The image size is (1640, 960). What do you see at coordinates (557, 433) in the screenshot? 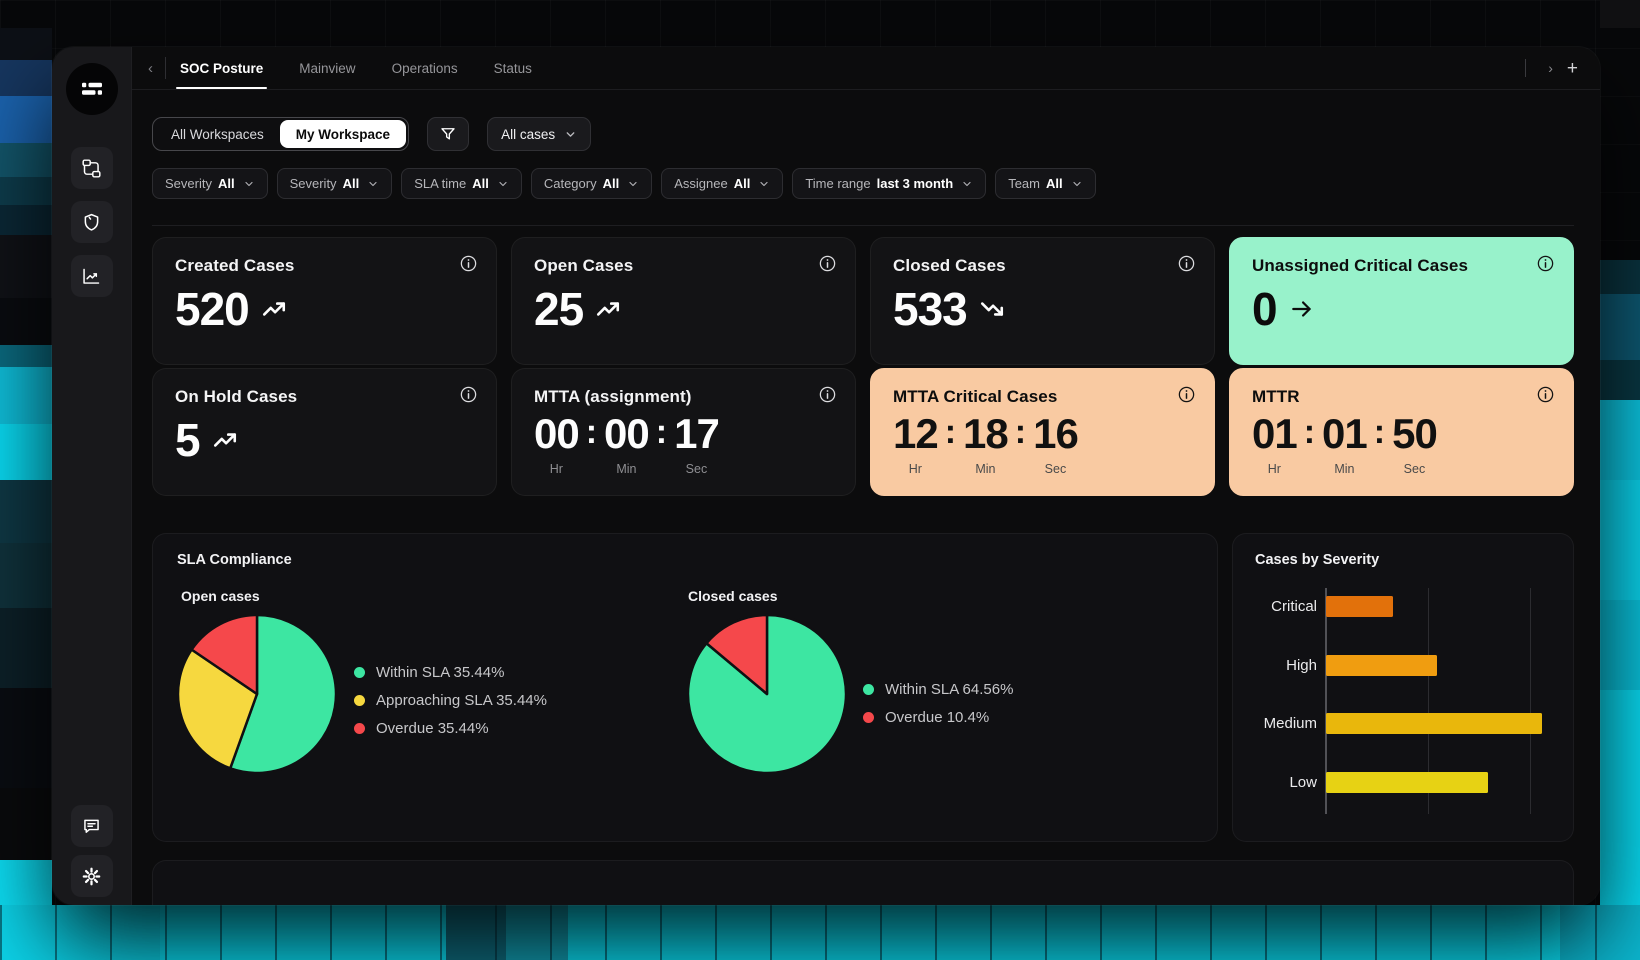
I see `time-segment: 00` at bounding box center [557, 433].